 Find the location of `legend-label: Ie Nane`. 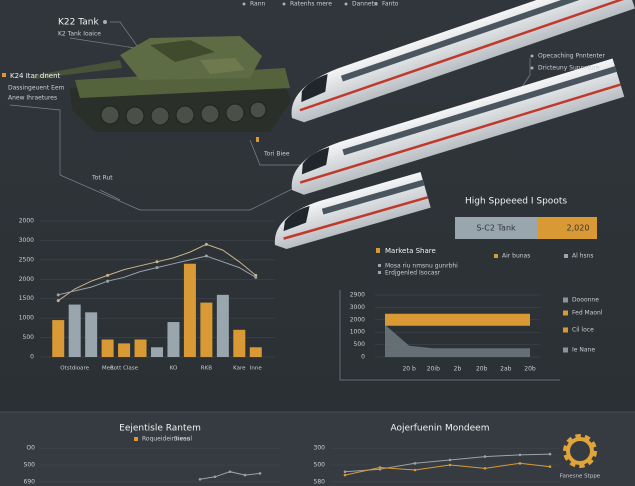

legend-label: Ie Nane is located at coordinates (583, 350).